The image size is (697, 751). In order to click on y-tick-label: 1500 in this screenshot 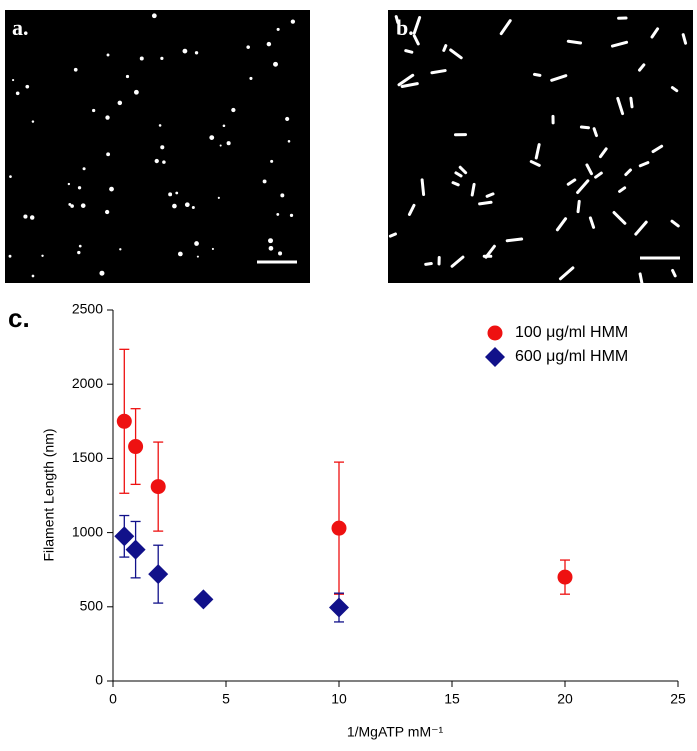, I will do `click(87, 457)`.